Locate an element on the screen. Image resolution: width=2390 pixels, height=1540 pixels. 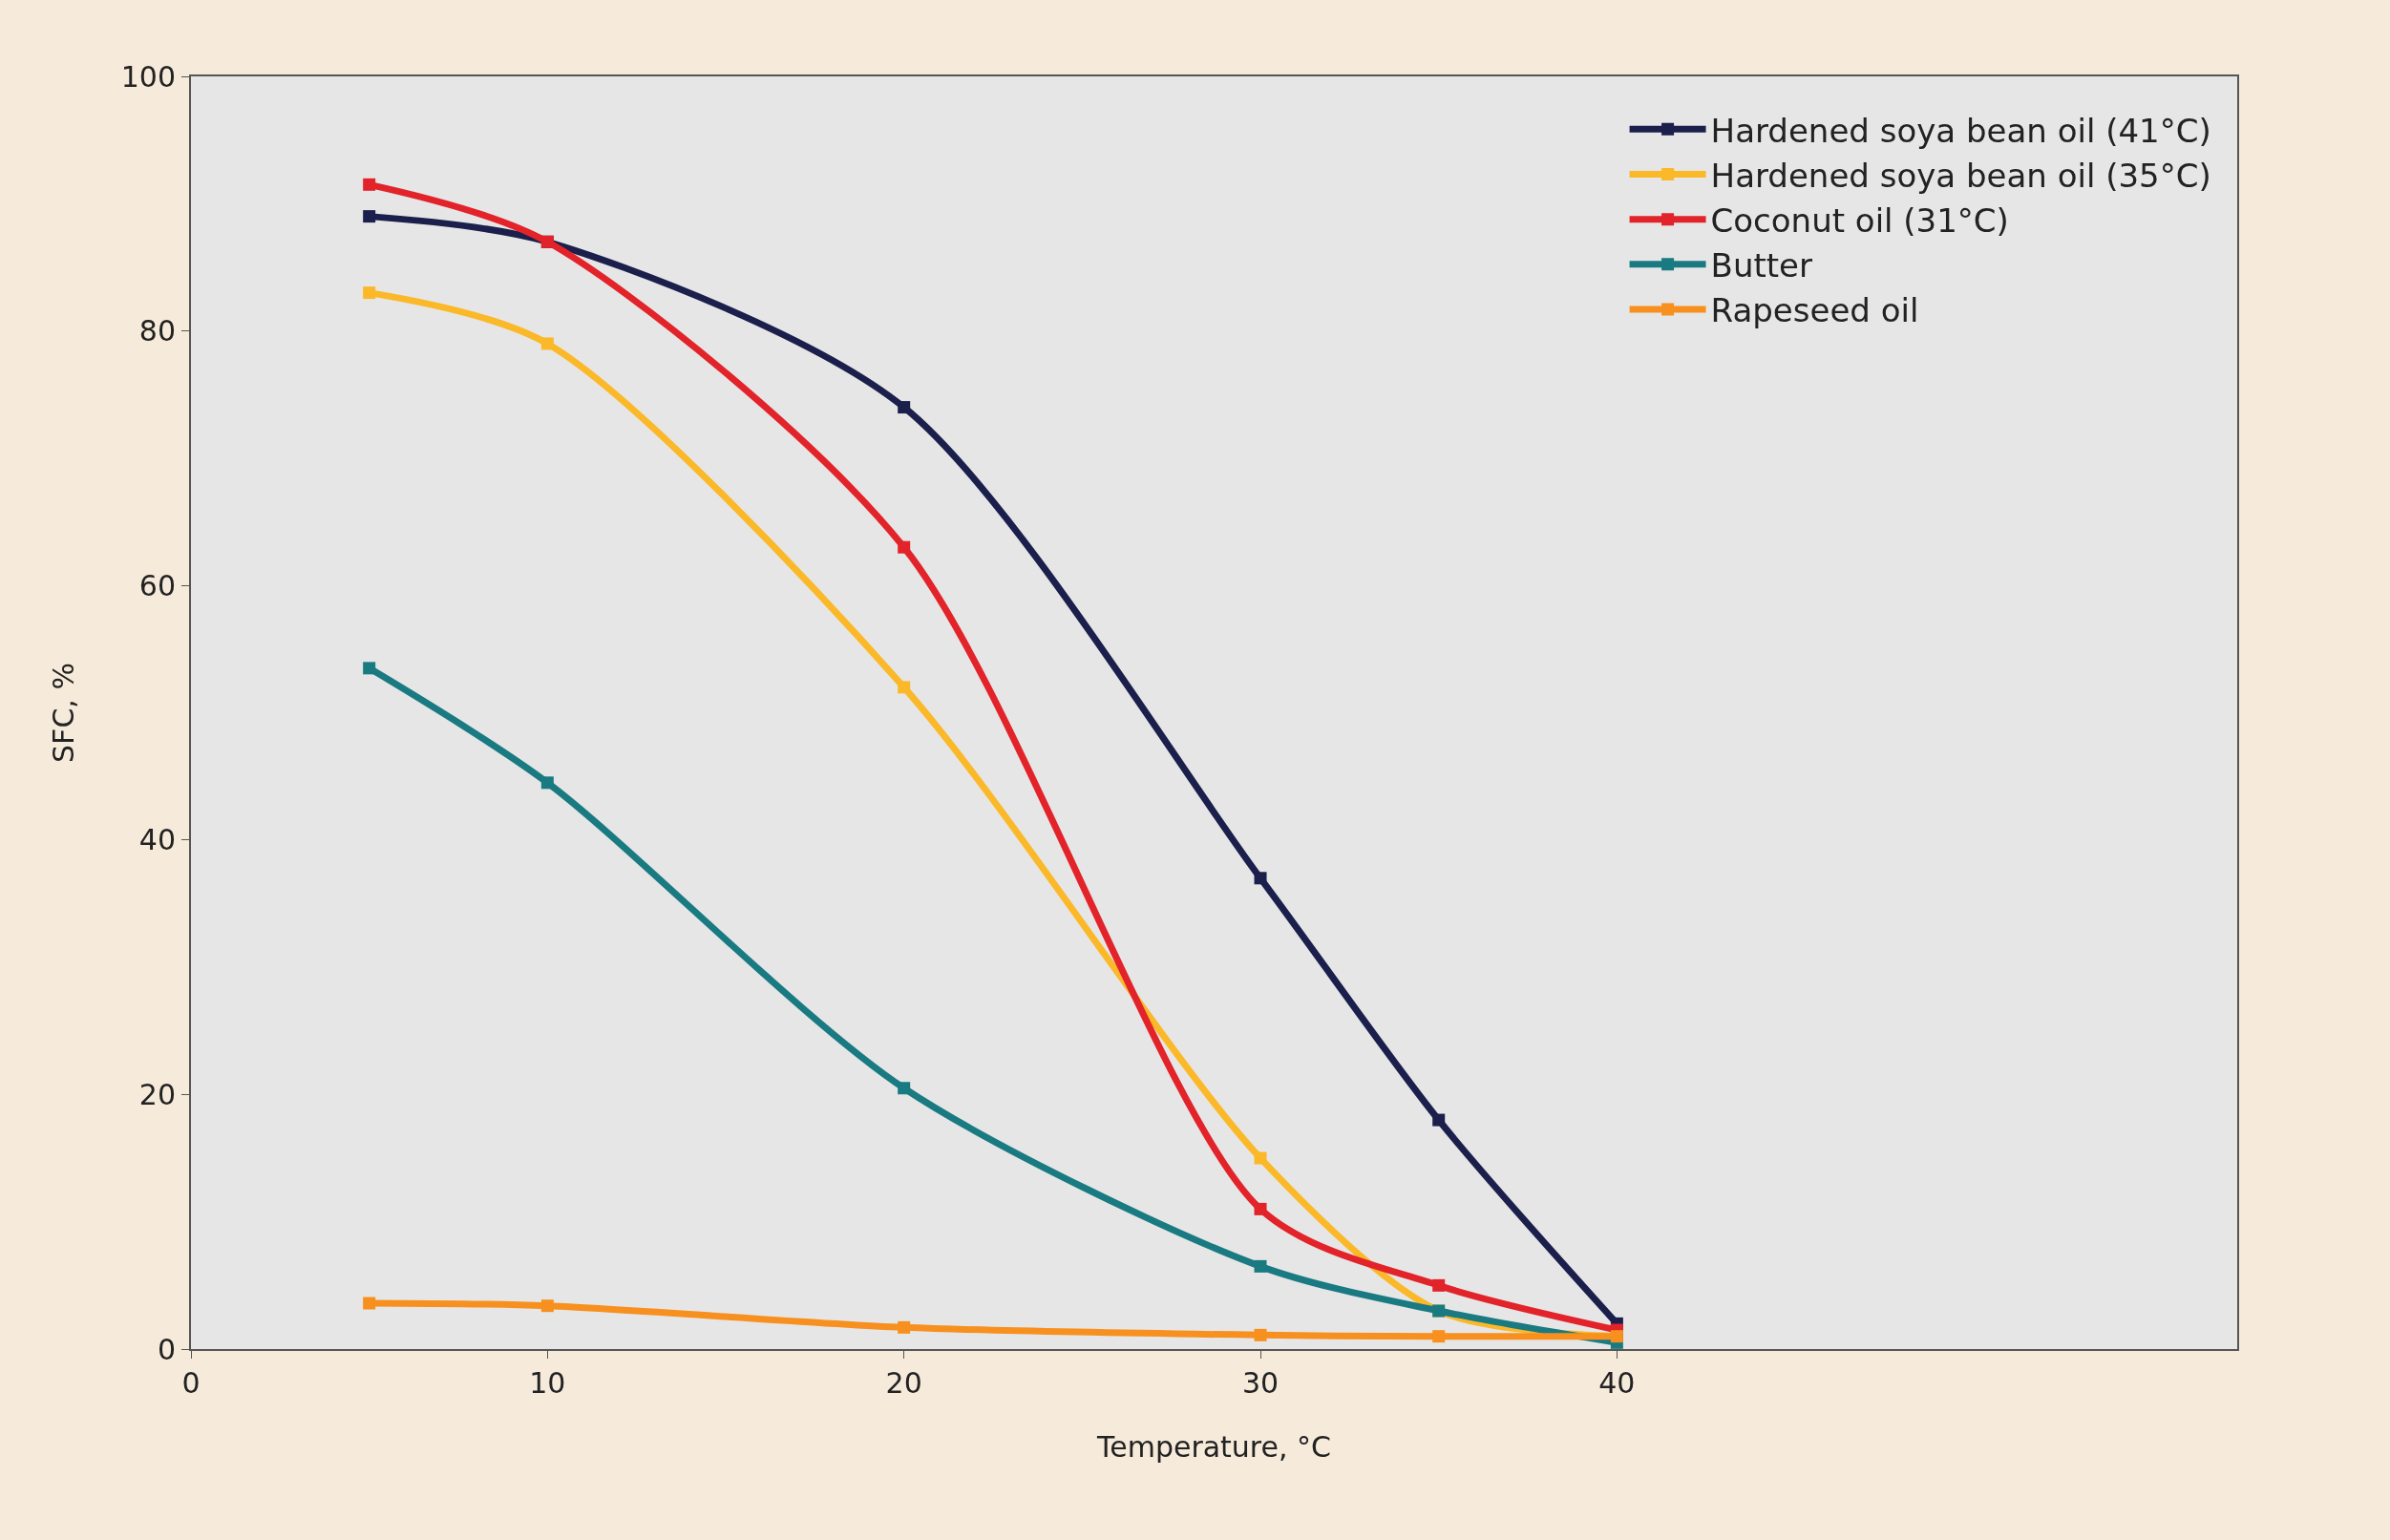
y-tick-label: 40 is located at coordinates (157, 840).